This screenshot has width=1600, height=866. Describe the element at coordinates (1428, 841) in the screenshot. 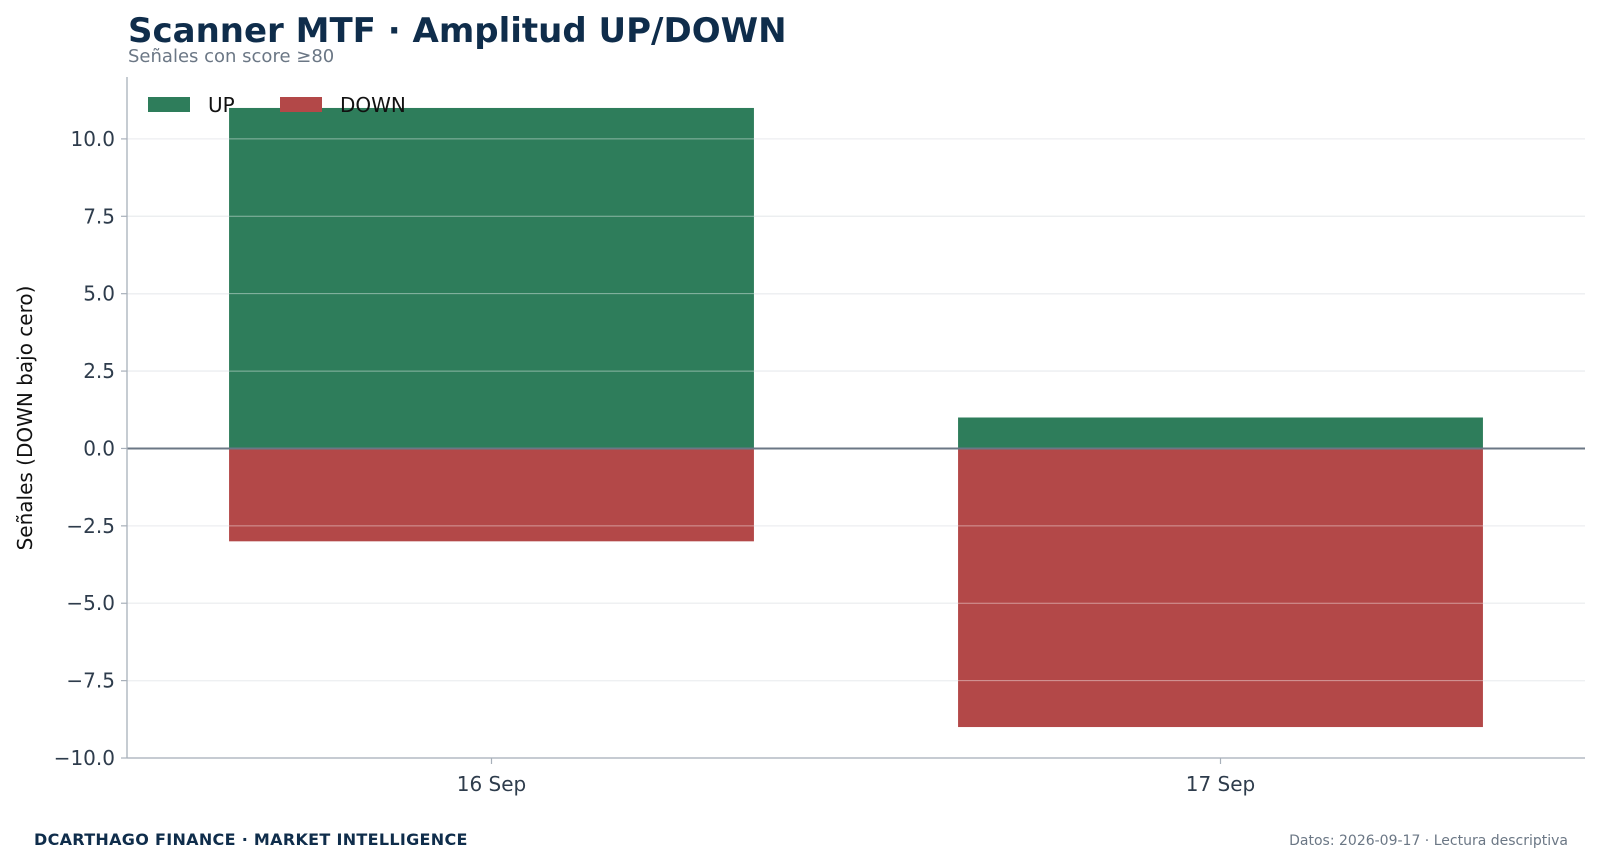

I see `footer-note: Datos: 2026-09-17 · Lectura descriptiva` at that location.